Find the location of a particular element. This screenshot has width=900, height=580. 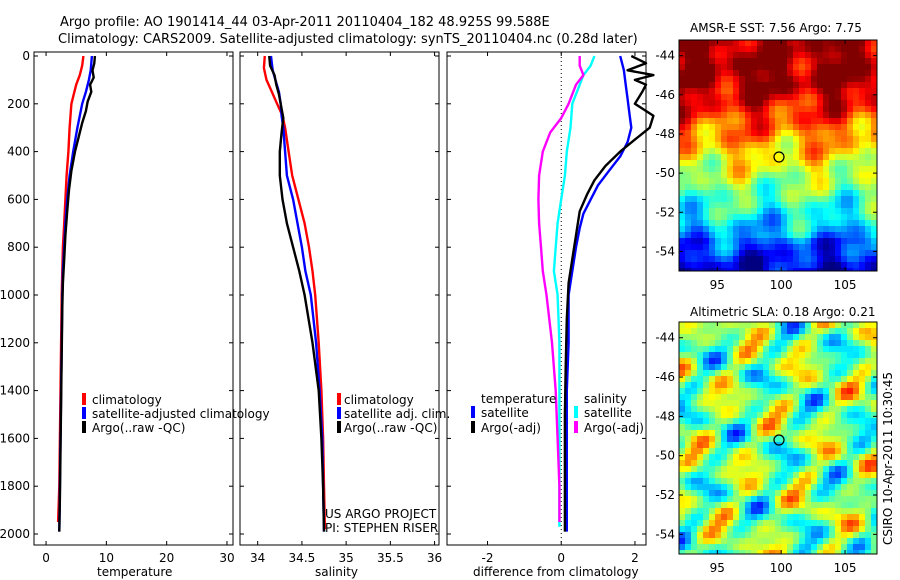

project-note-line2: PI: STEPHEN RISER is located at coordinates (381, 528).